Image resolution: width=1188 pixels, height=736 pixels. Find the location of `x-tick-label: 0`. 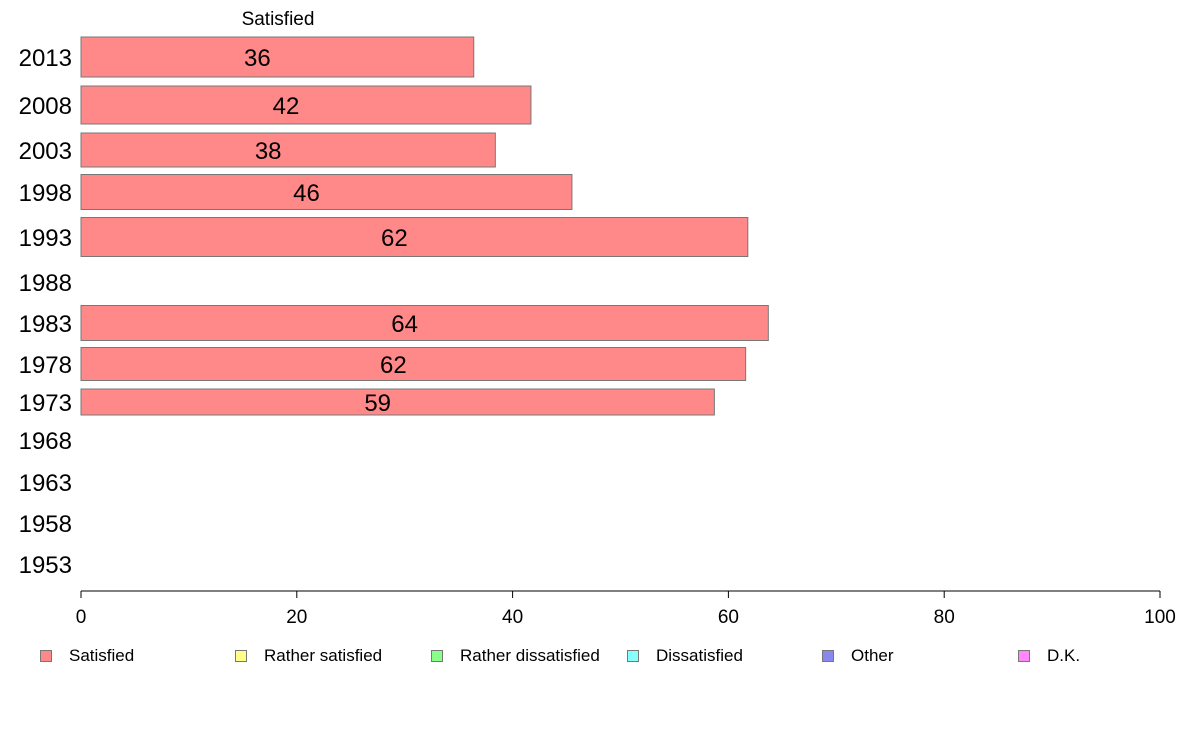

x-tick-label: 0 is located at coordinates (81, 617).